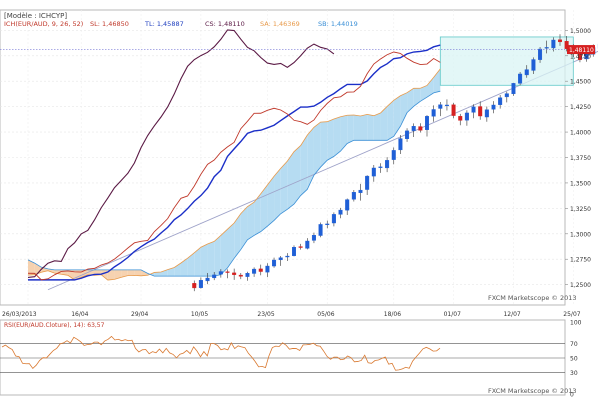  What do you see at coordinates (580, 285) in the screenshot?
I see `y-tick-label: 1,2500` at bounding box center [580, 285].